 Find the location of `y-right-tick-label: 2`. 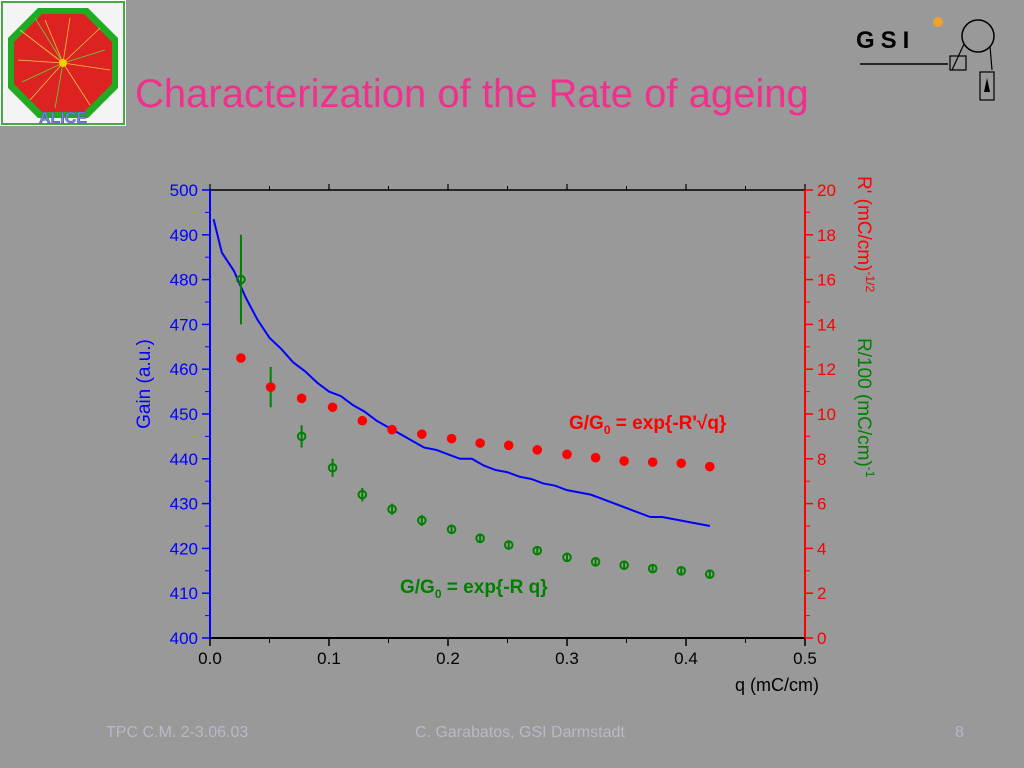

y-right-tick-label: 2 is located at coordinates (821, 593).